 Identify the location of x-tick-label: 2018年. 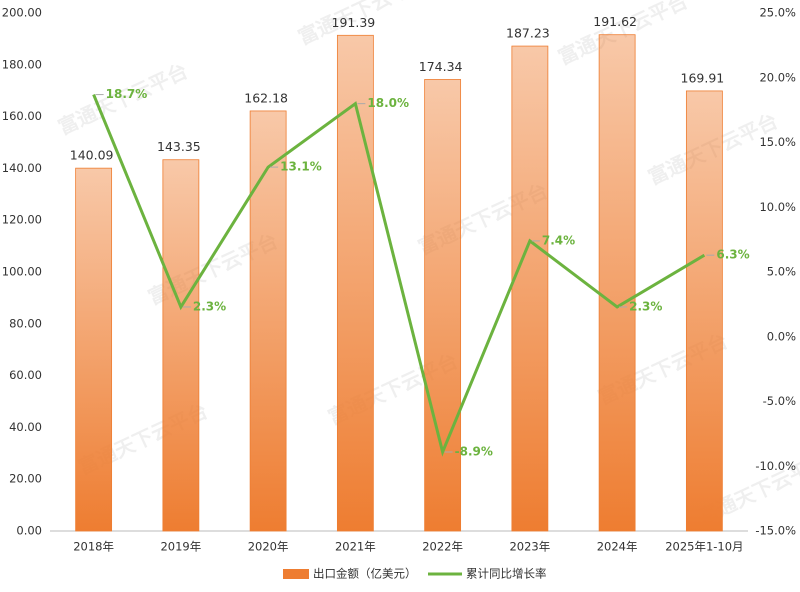
(93, 547).